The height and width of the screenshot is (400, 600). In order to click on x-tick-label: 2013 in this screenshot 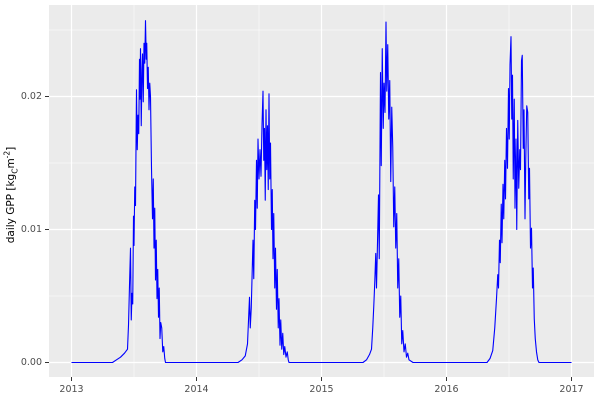, I will do `click(71, 389)`.